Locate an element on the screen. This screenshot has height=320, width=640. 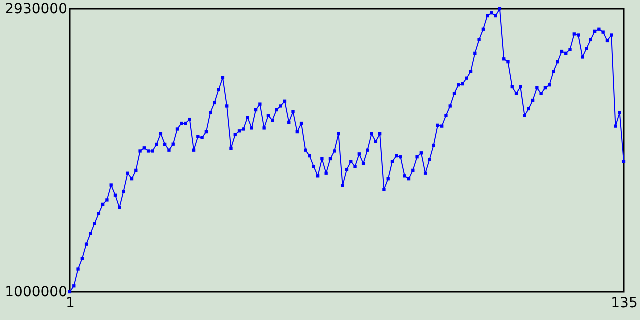
x-tick-label: 1 is located at coordinates (70, 304).